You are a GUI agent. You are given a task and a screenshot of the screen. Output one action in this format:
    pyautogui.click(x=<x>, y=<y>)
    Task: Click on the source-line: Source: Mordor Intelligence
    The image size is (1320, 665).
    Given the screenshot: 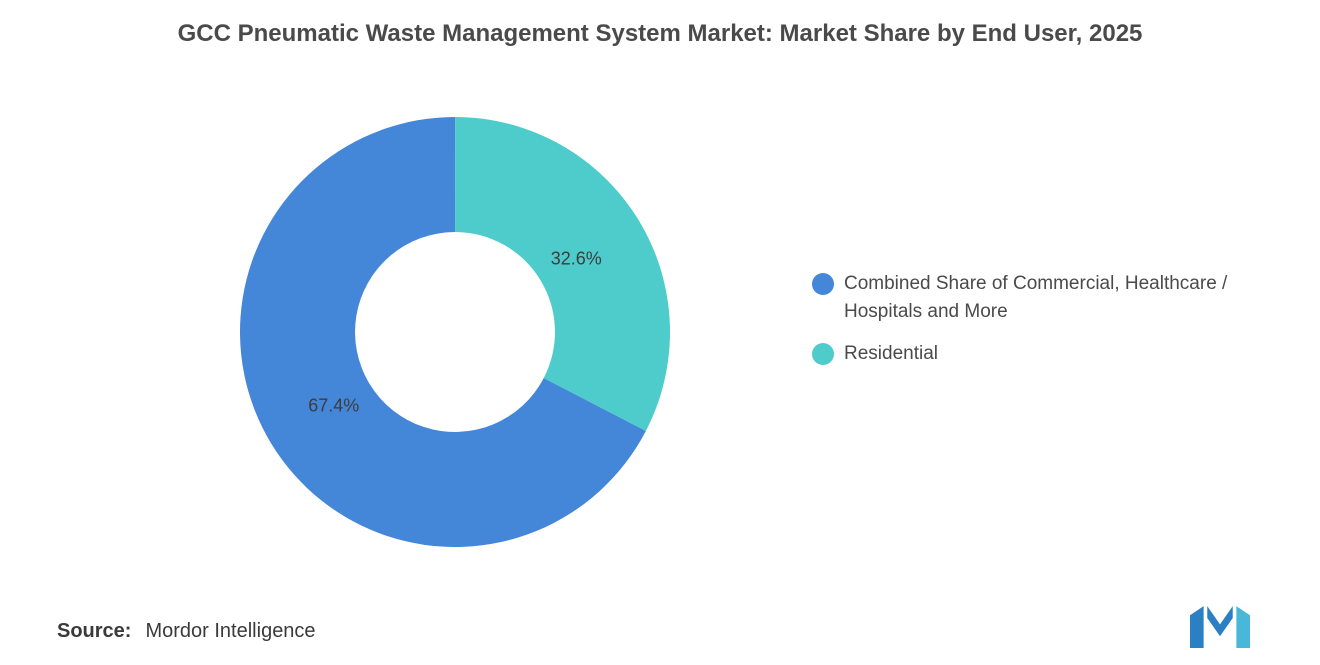 What is the action you would take?
    pyautogui.click(x=186, y=631)
    